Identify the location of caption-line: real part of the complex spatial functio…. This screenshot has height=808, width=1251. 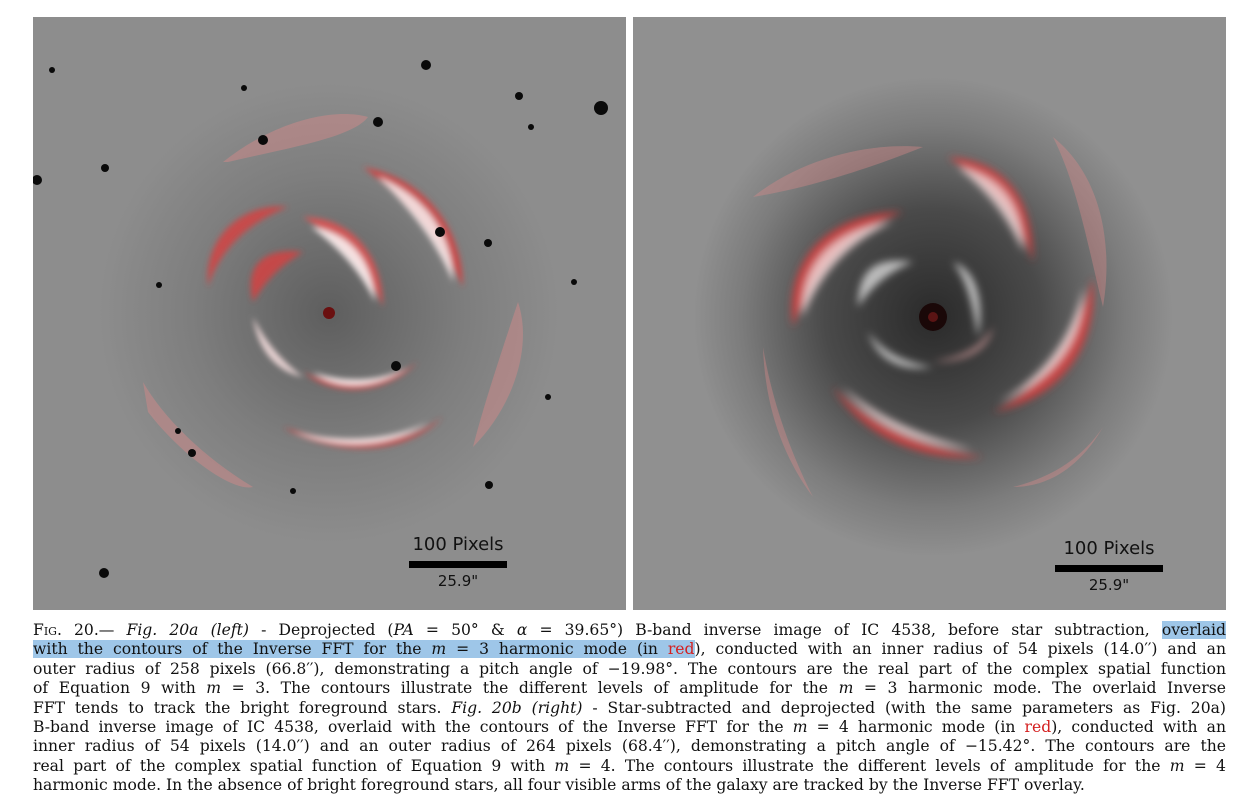
(629, 766).